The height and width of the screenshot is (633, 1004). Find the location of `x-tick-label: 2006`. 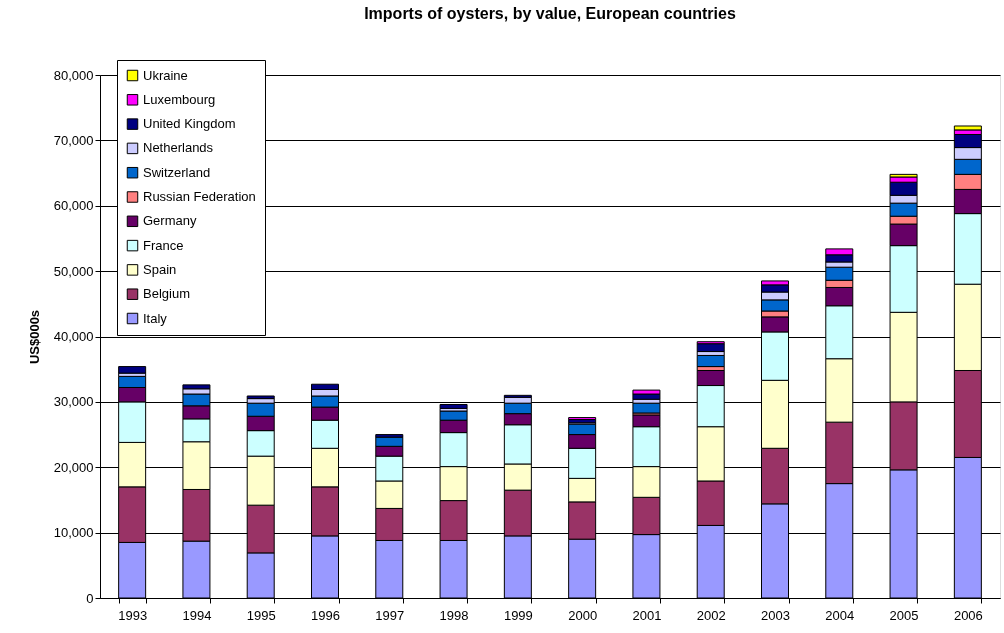

x-tick-label: 2006 is located at coordinates (968, 615).